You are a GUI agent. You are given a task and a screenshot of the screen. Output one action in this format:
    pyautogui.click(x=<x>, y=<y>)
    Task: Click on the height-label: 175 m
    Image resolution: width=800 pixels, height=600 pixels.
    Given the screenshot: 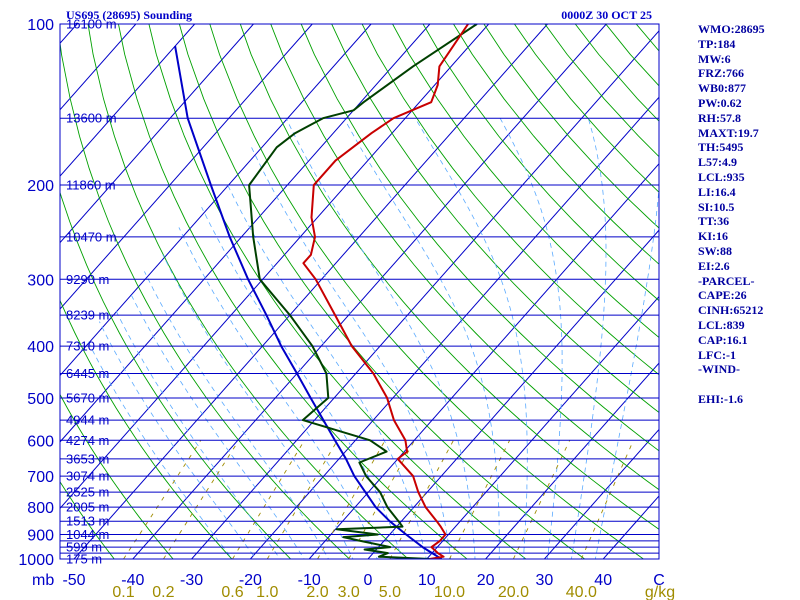 What is the action you would take?
    pyautogui.click(x=84, y=559)
    